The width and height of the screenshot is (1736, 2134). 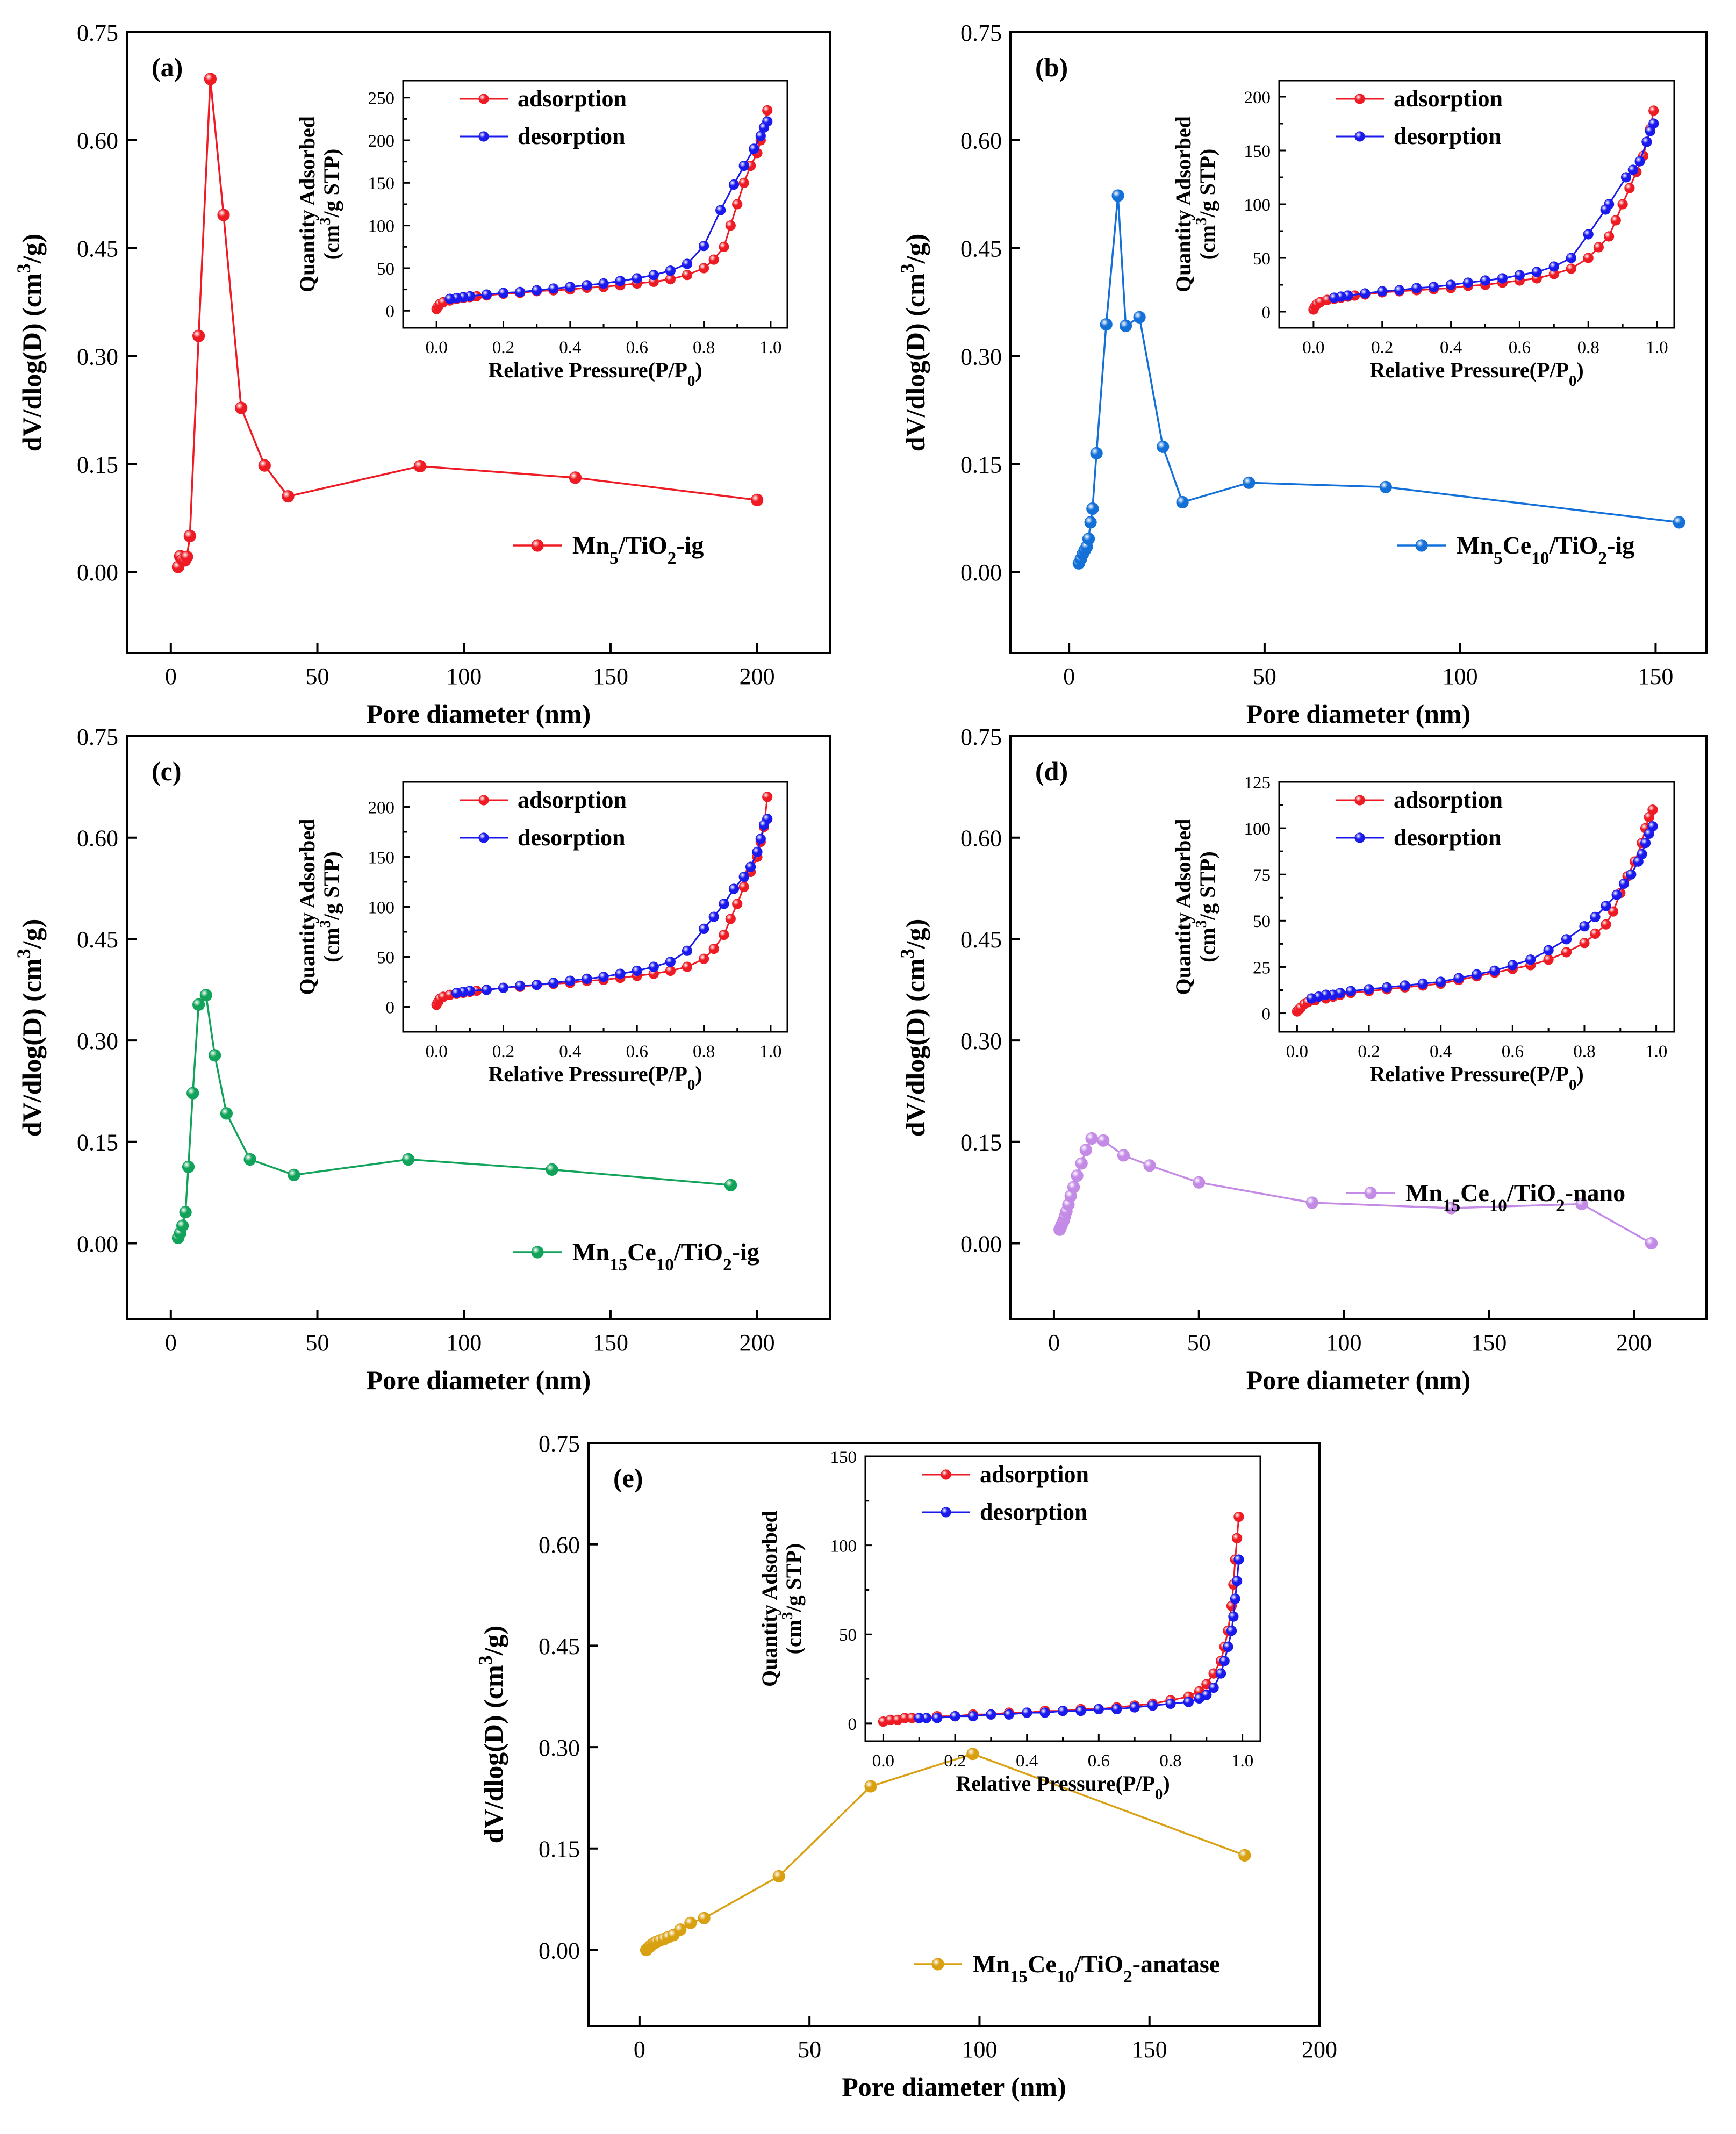 What do you see at coordinates (946, 1474) in the screenshot?
I see `inset-legend-marker` at bounding box center [946, 1474].